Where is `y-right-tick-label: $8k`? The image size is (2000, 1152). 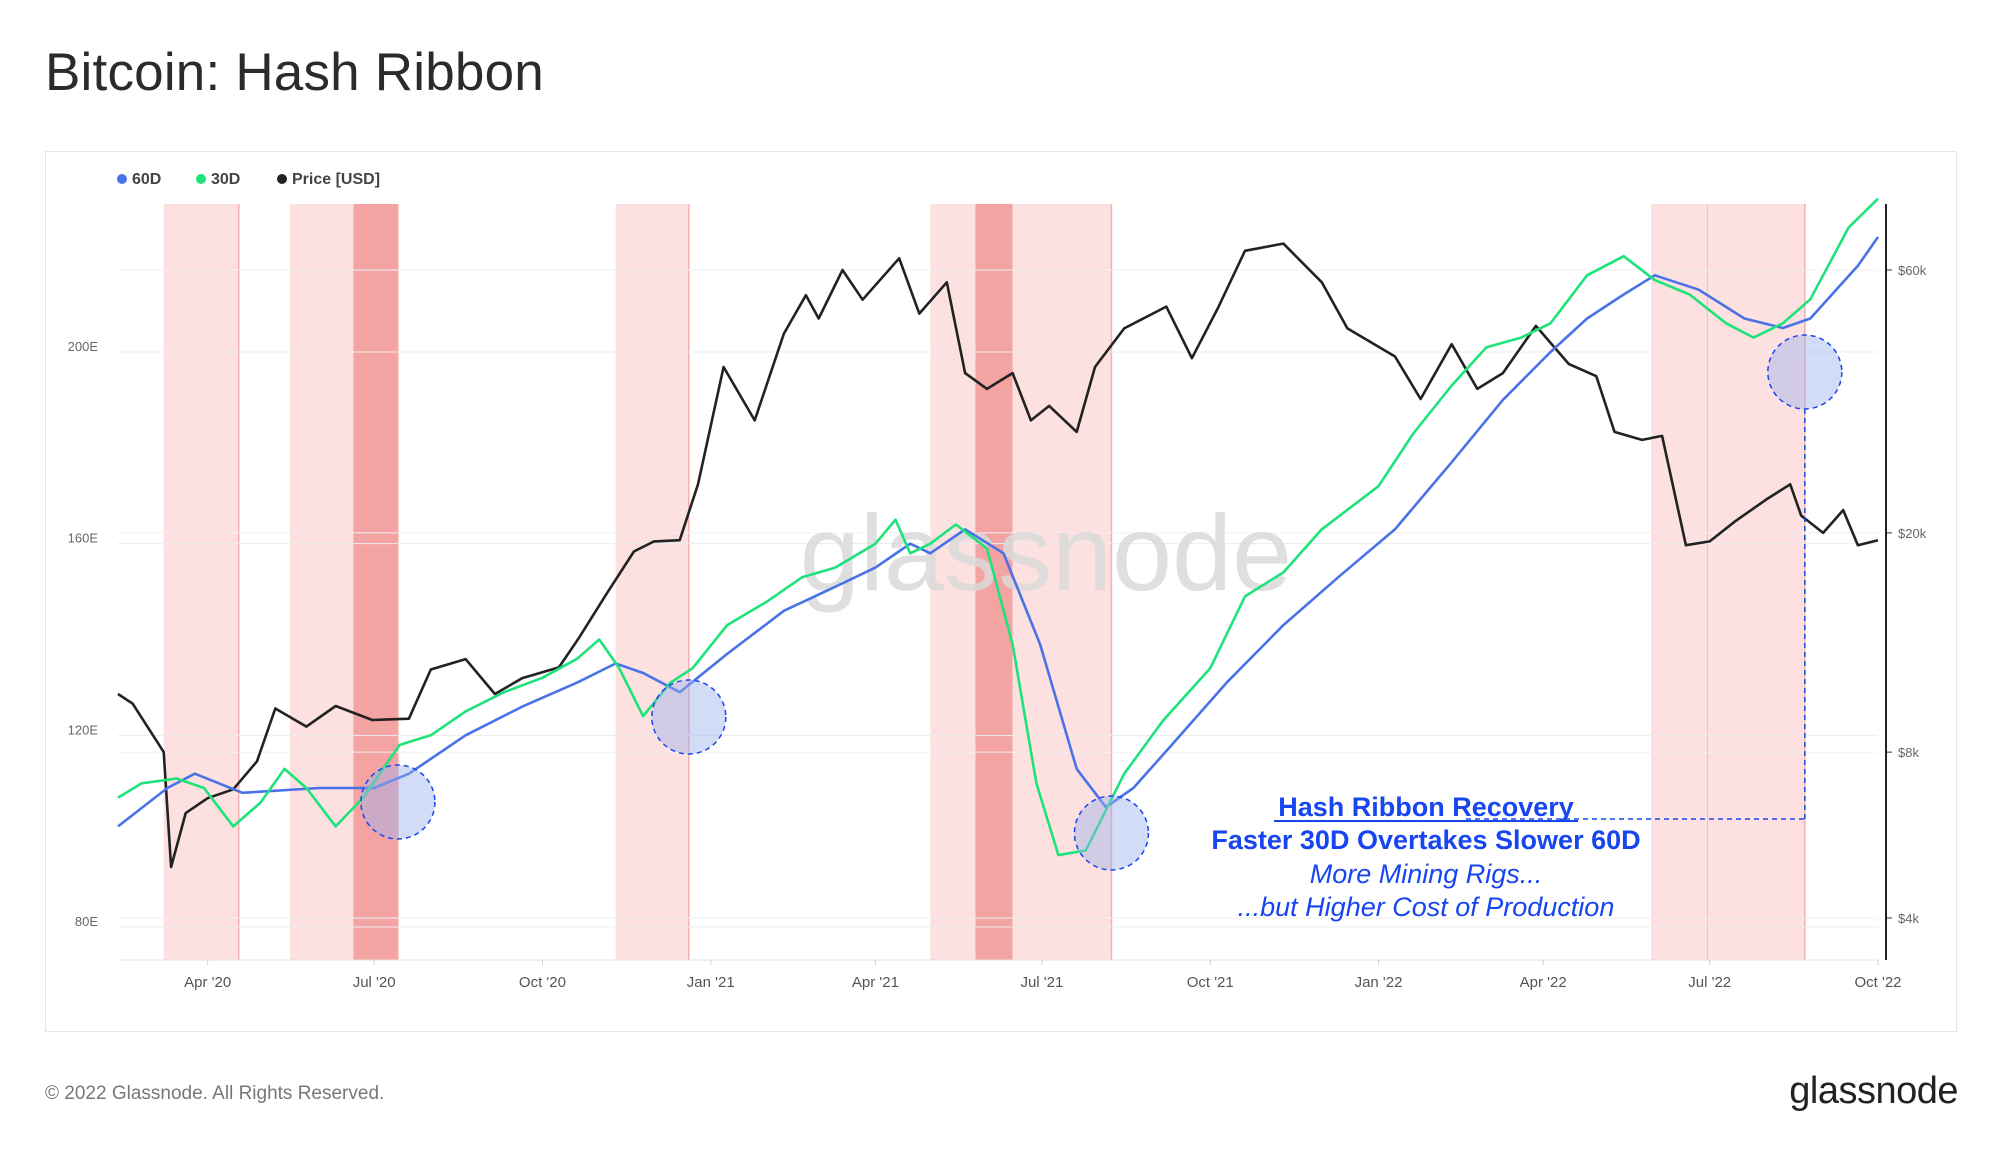
y-right-tick-label: $8k is located at coordinates (1908, 752).